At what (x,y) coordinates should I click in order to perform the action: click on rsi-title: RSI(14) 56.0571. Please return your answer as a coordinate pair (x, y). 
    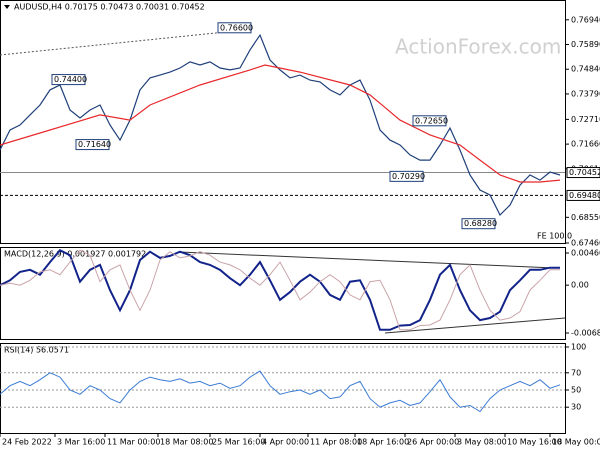
    Looking at the image, I should click on (36, 350).